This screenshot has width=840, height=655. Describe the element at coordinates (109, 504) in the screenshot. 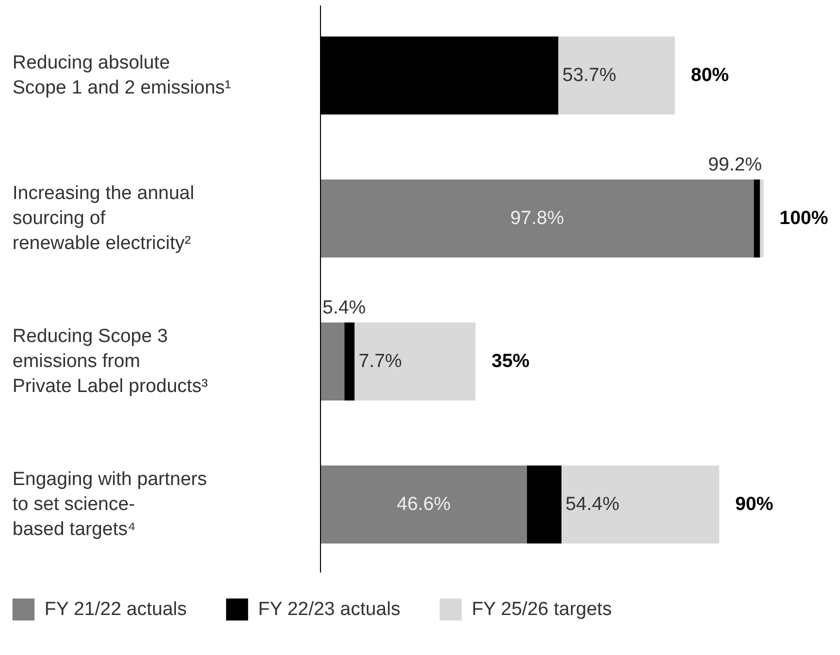

I see `y-tick-label: Engaging with partners to set science- based targets⁴` at that location.